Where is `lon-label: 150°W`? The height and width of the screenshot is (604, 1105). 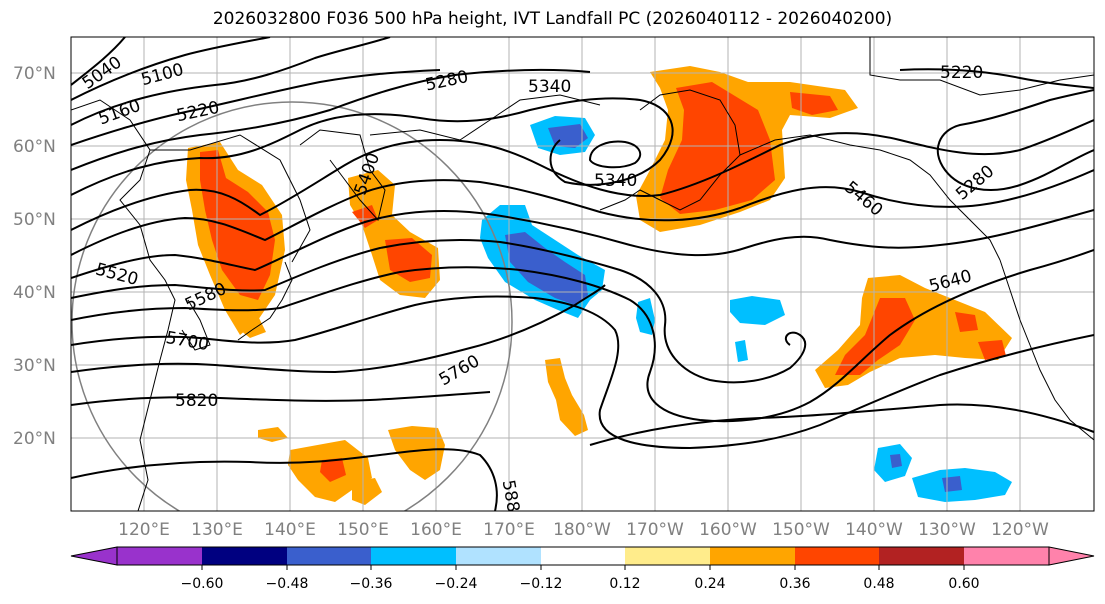 lon-label: 150°W is located at coordinates (801, 530).